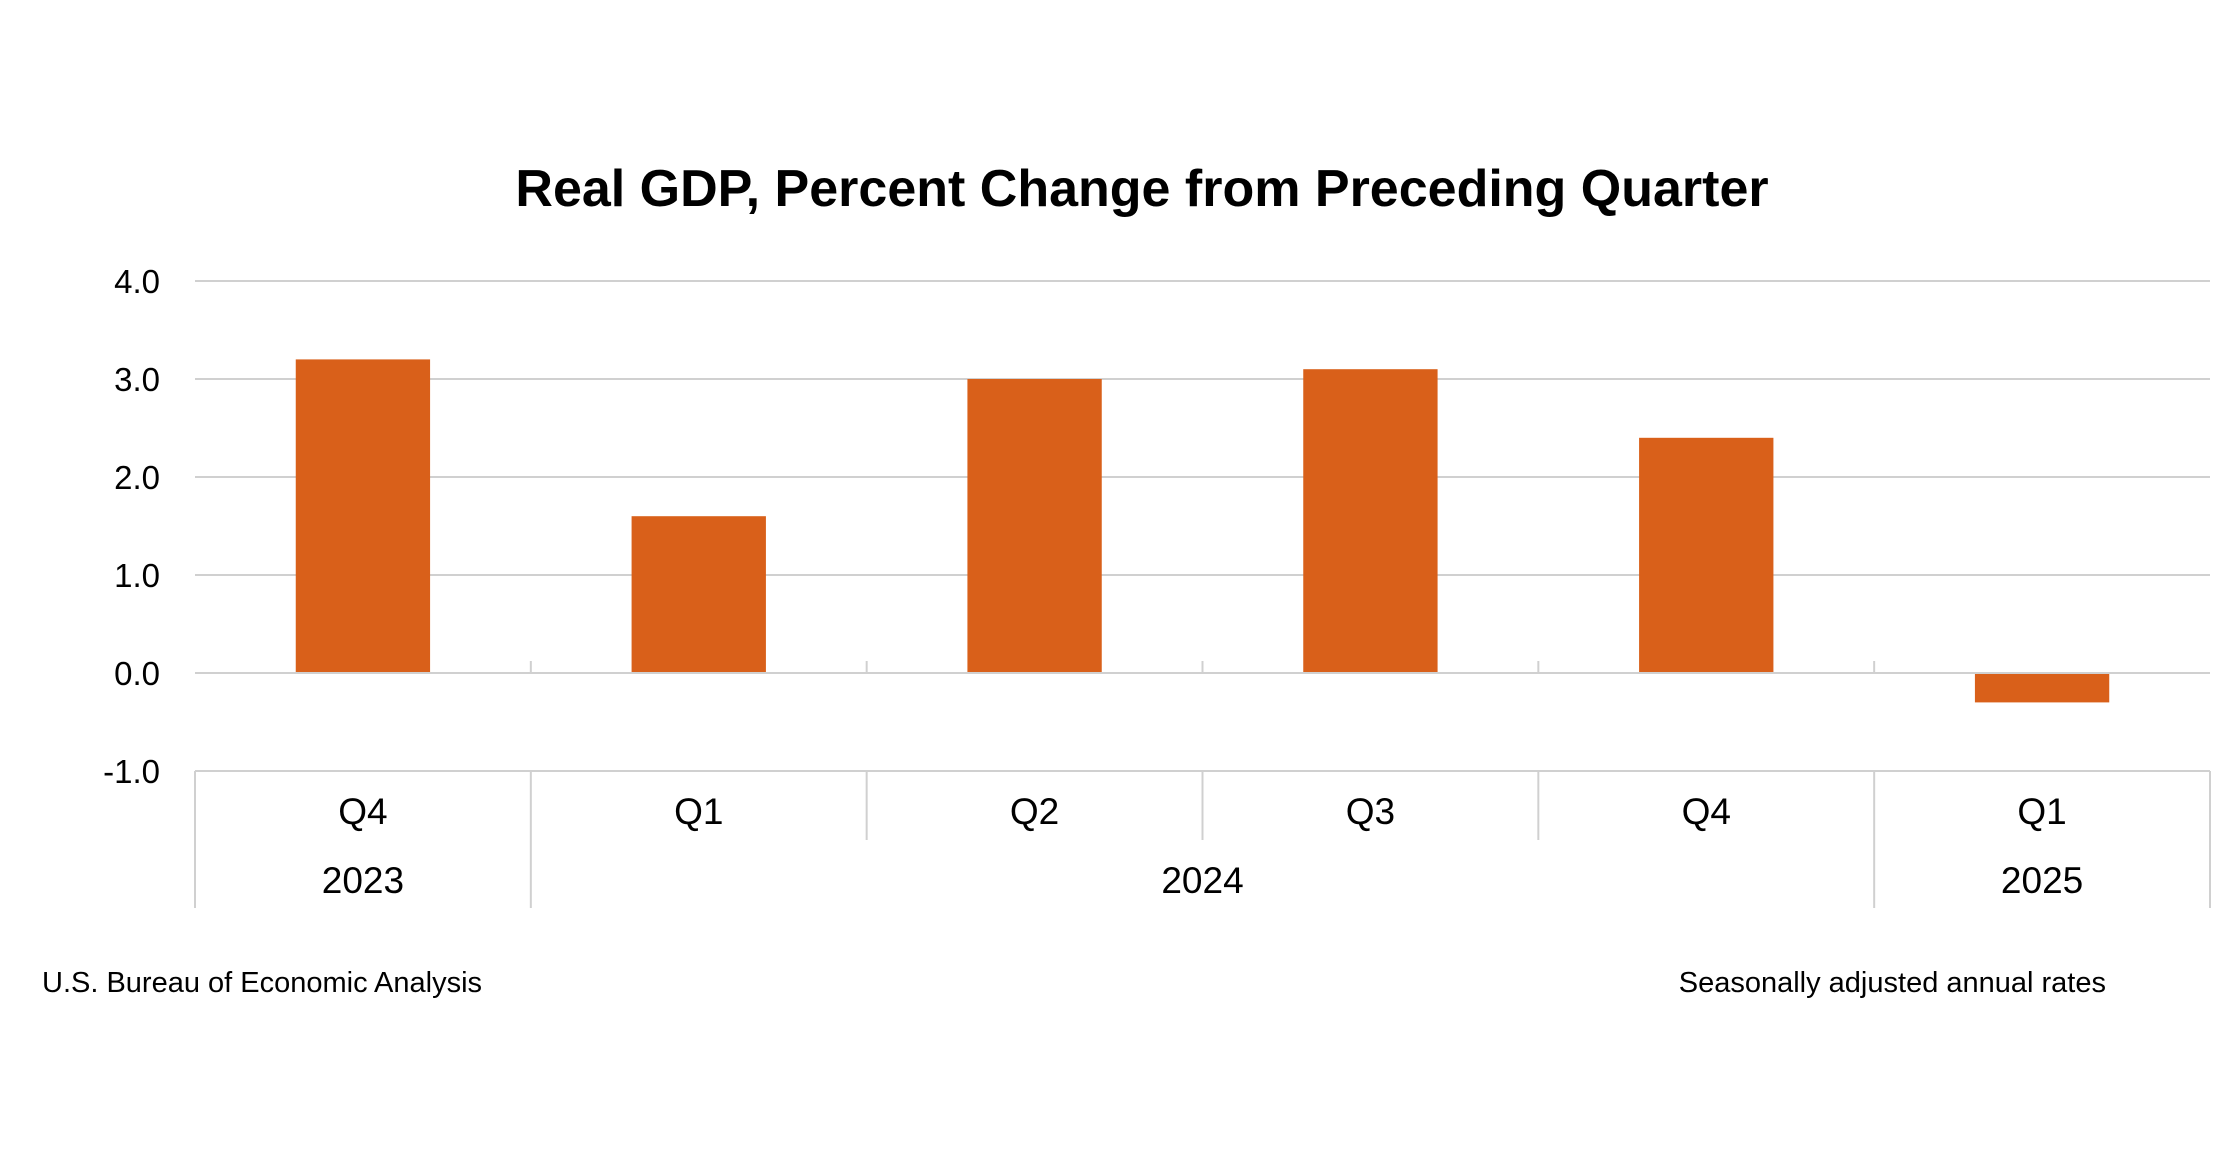  Describe the element at coordinates (131, 526) in the screenshot. I see `y-axis-ticks: -1.0 0.0 1.0 2.0 3.0 4.0` at that location.